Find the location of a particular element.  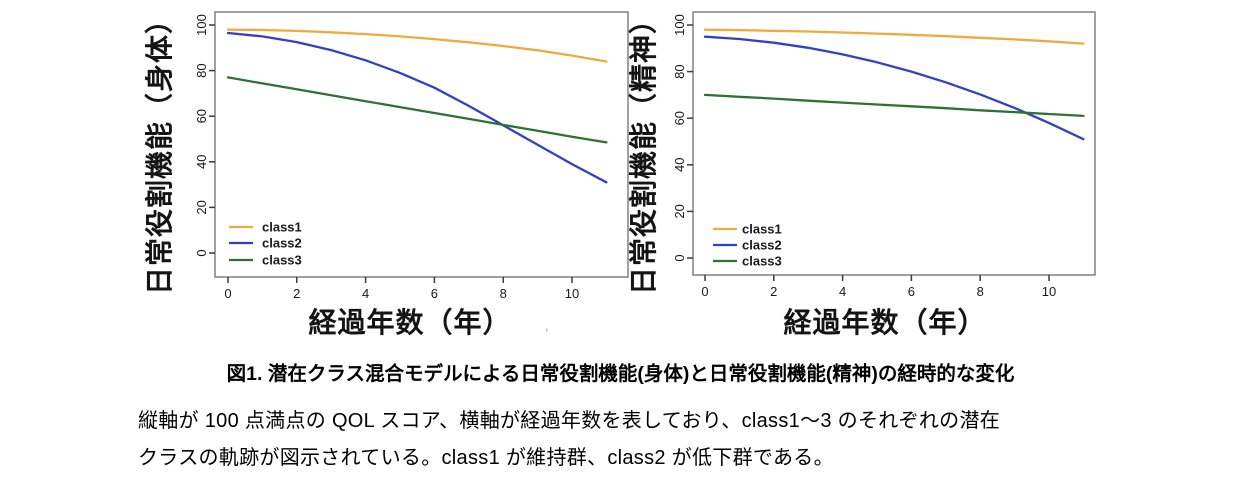

y-axis-label-mental: 日常役割機能（精神） is located at coordinates (642, 150).